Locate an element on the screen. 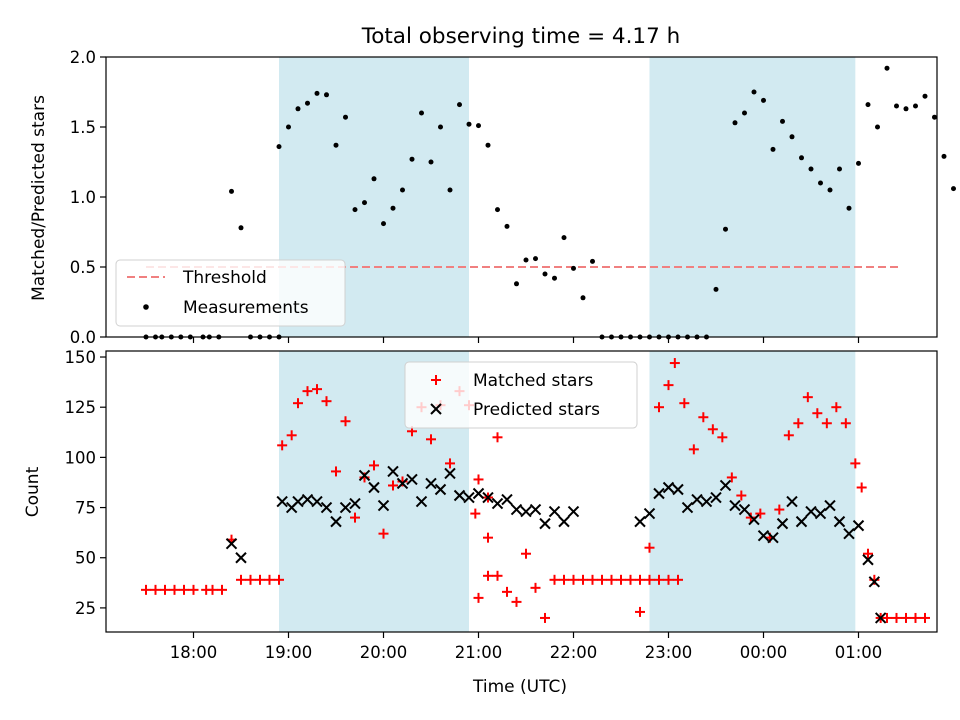 The height and width of the screenshot is (720, 960). measurements-legend-swatch is located at coordinates (146, 307).